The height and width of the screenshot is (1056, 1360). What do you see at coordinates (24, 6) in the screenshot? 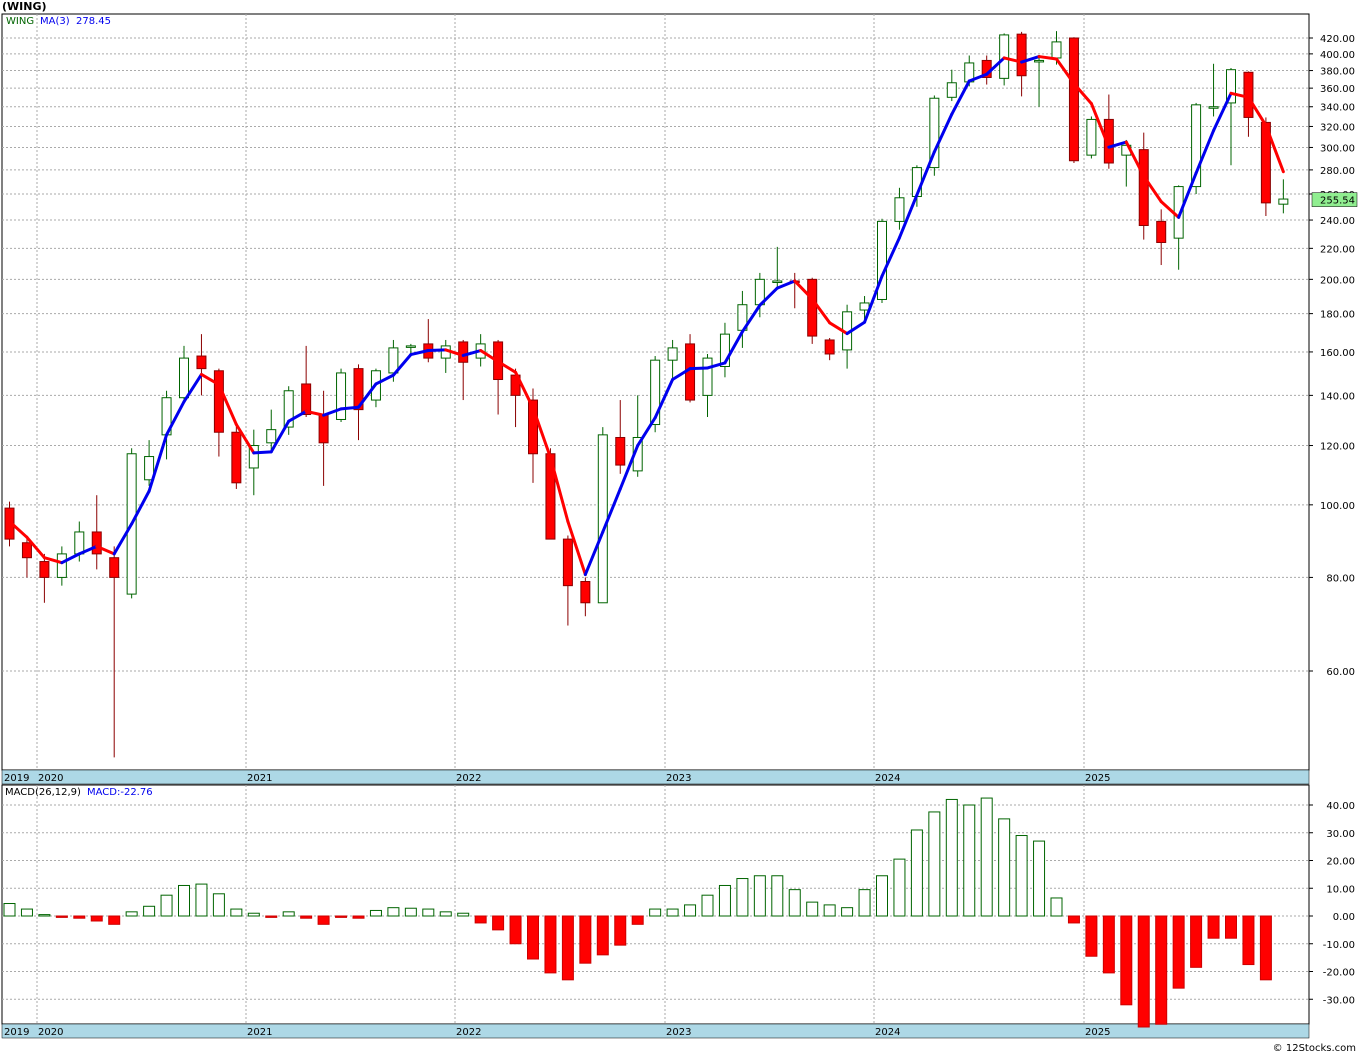
I see `chart-title: (WING)` at bounding box center [24, 6].